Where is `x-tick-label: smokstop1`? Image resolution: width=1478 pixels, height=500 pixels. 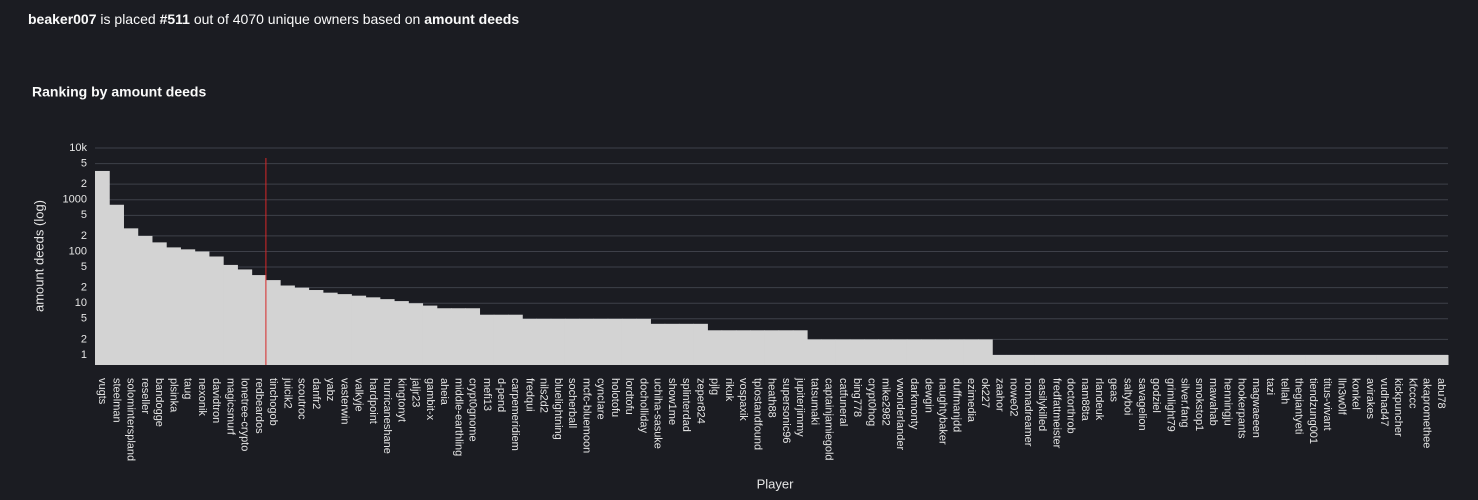
x-tick-label: smokstop1 is located at coordinates (1199, 404).